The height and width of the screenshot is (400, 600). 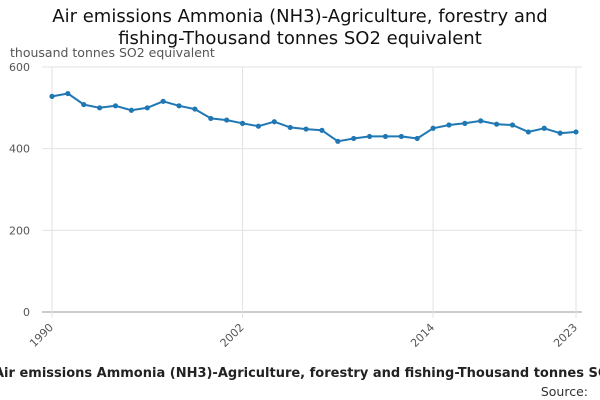 What do you see at coordinates (300, 38) in the screenshot?
I see `chart-title-line-2: fishing-Thousand tonnes SO2 equivalent` at bounding box center [300, 38].